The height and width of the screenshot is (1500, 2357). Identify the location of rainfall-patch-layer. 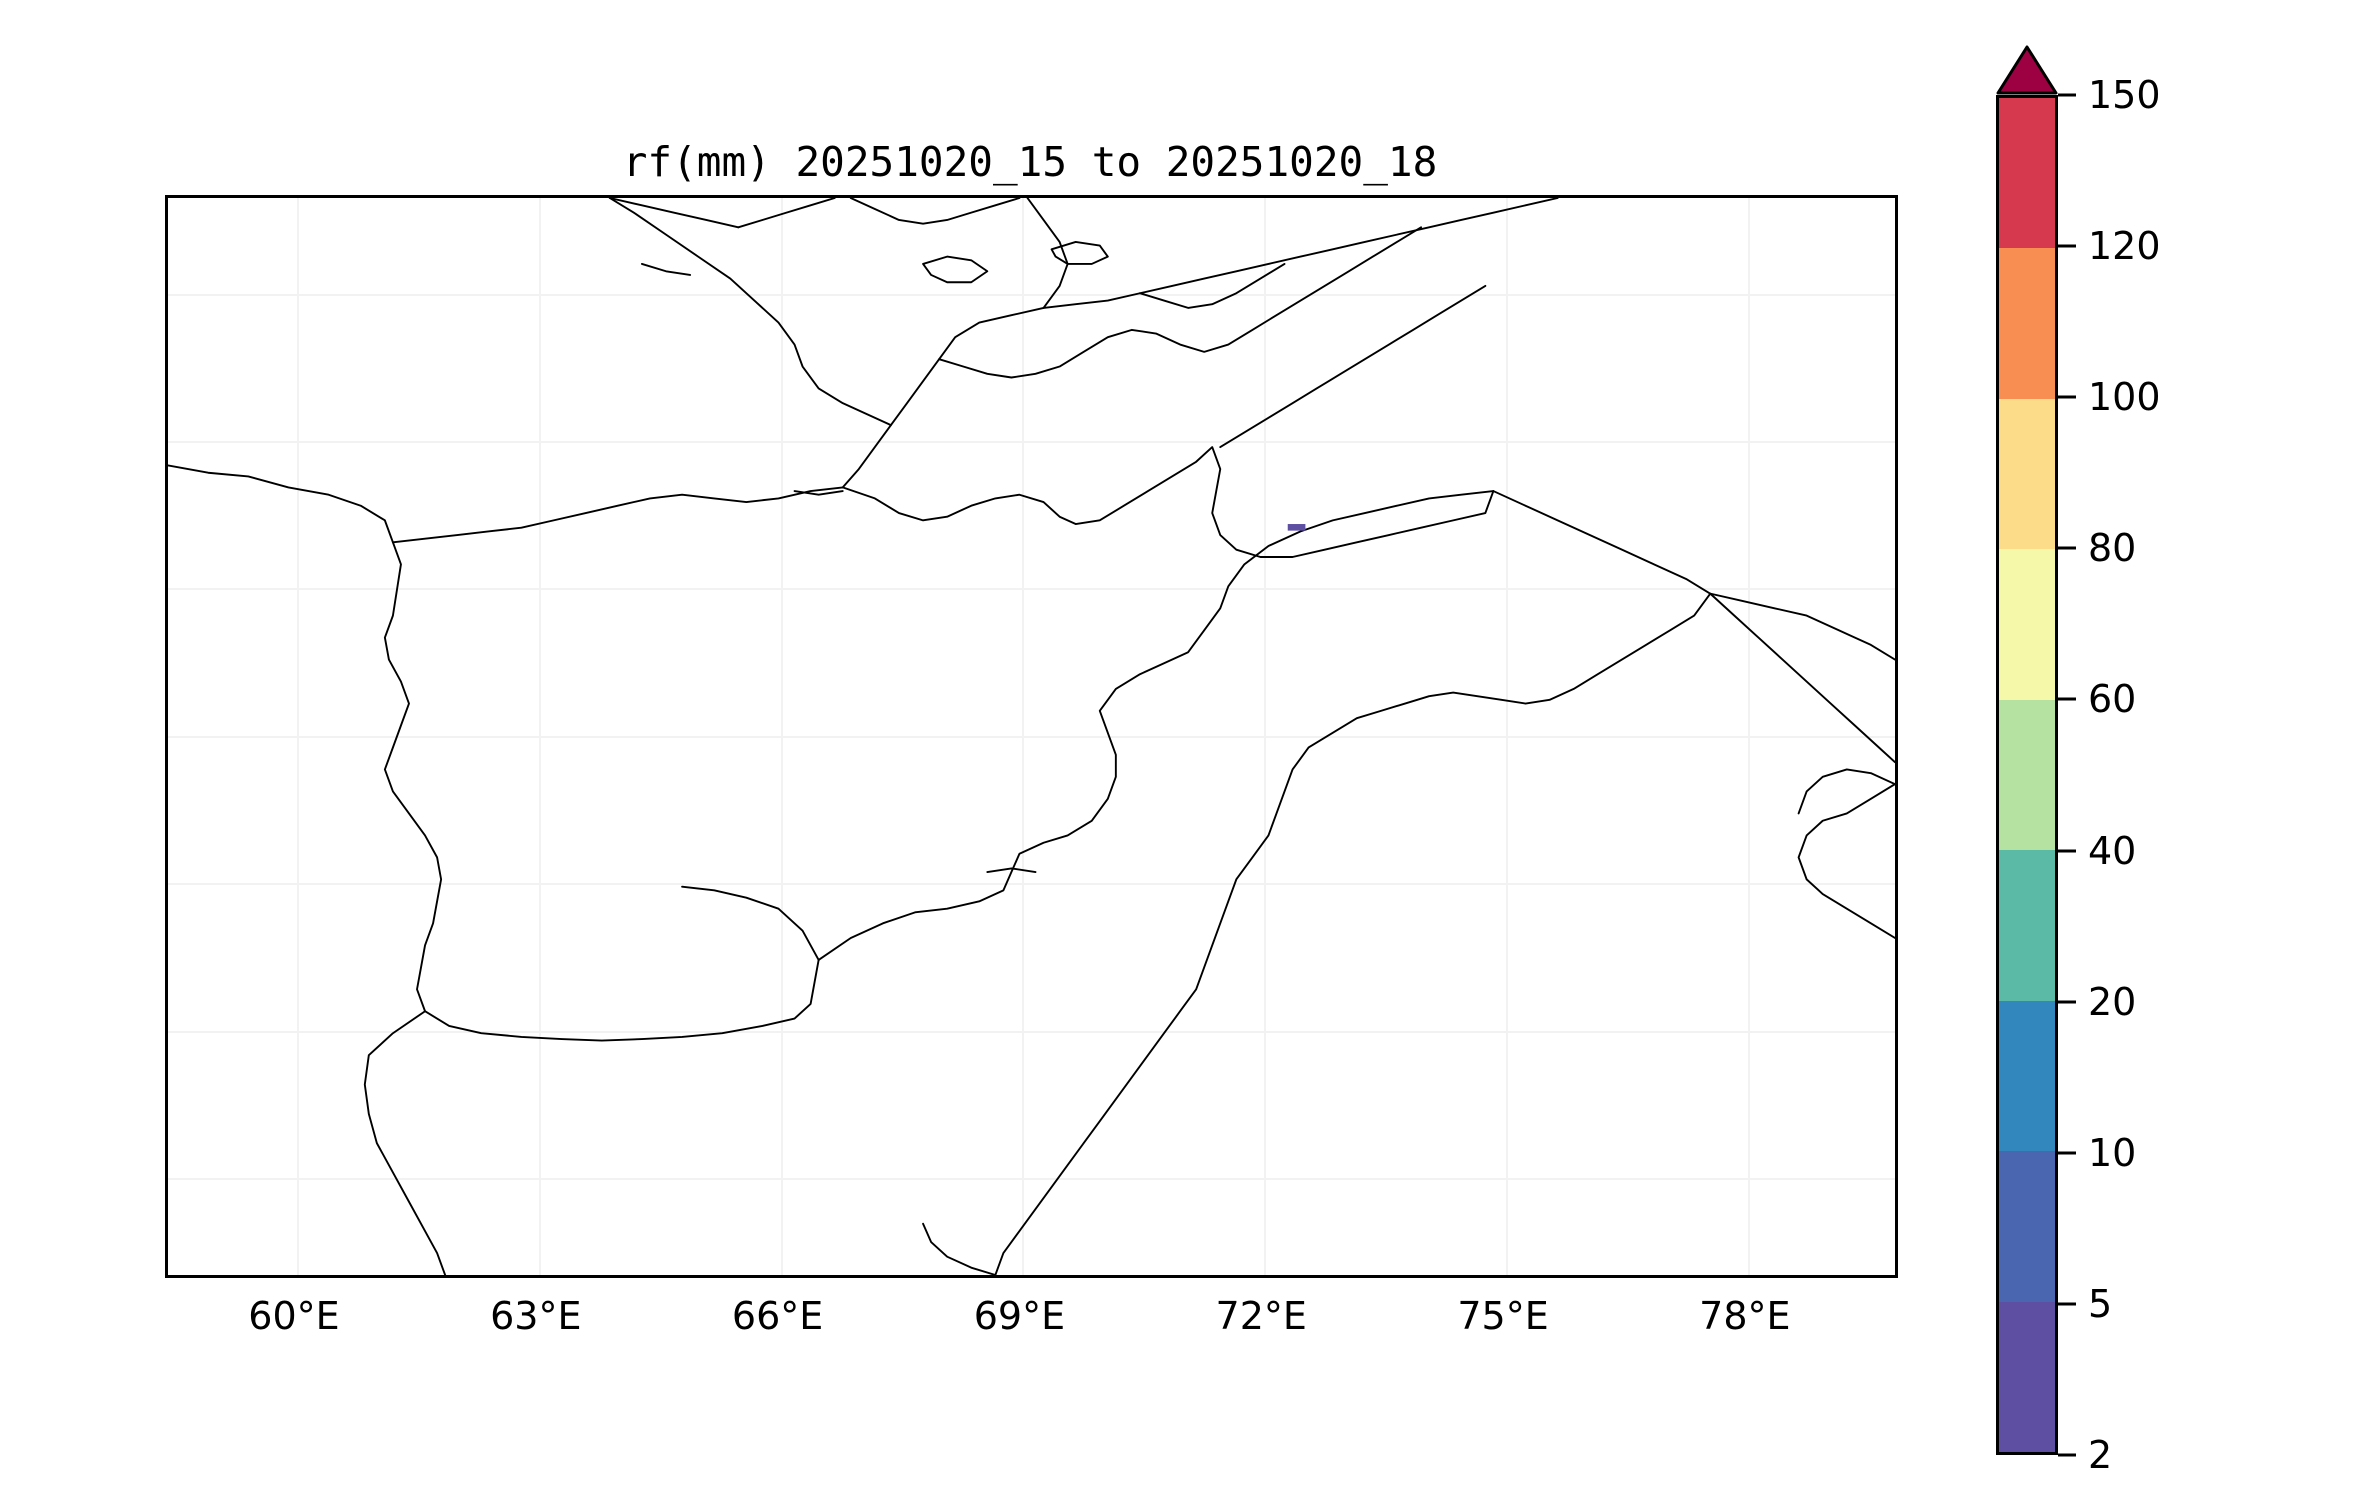
(1296, 527).